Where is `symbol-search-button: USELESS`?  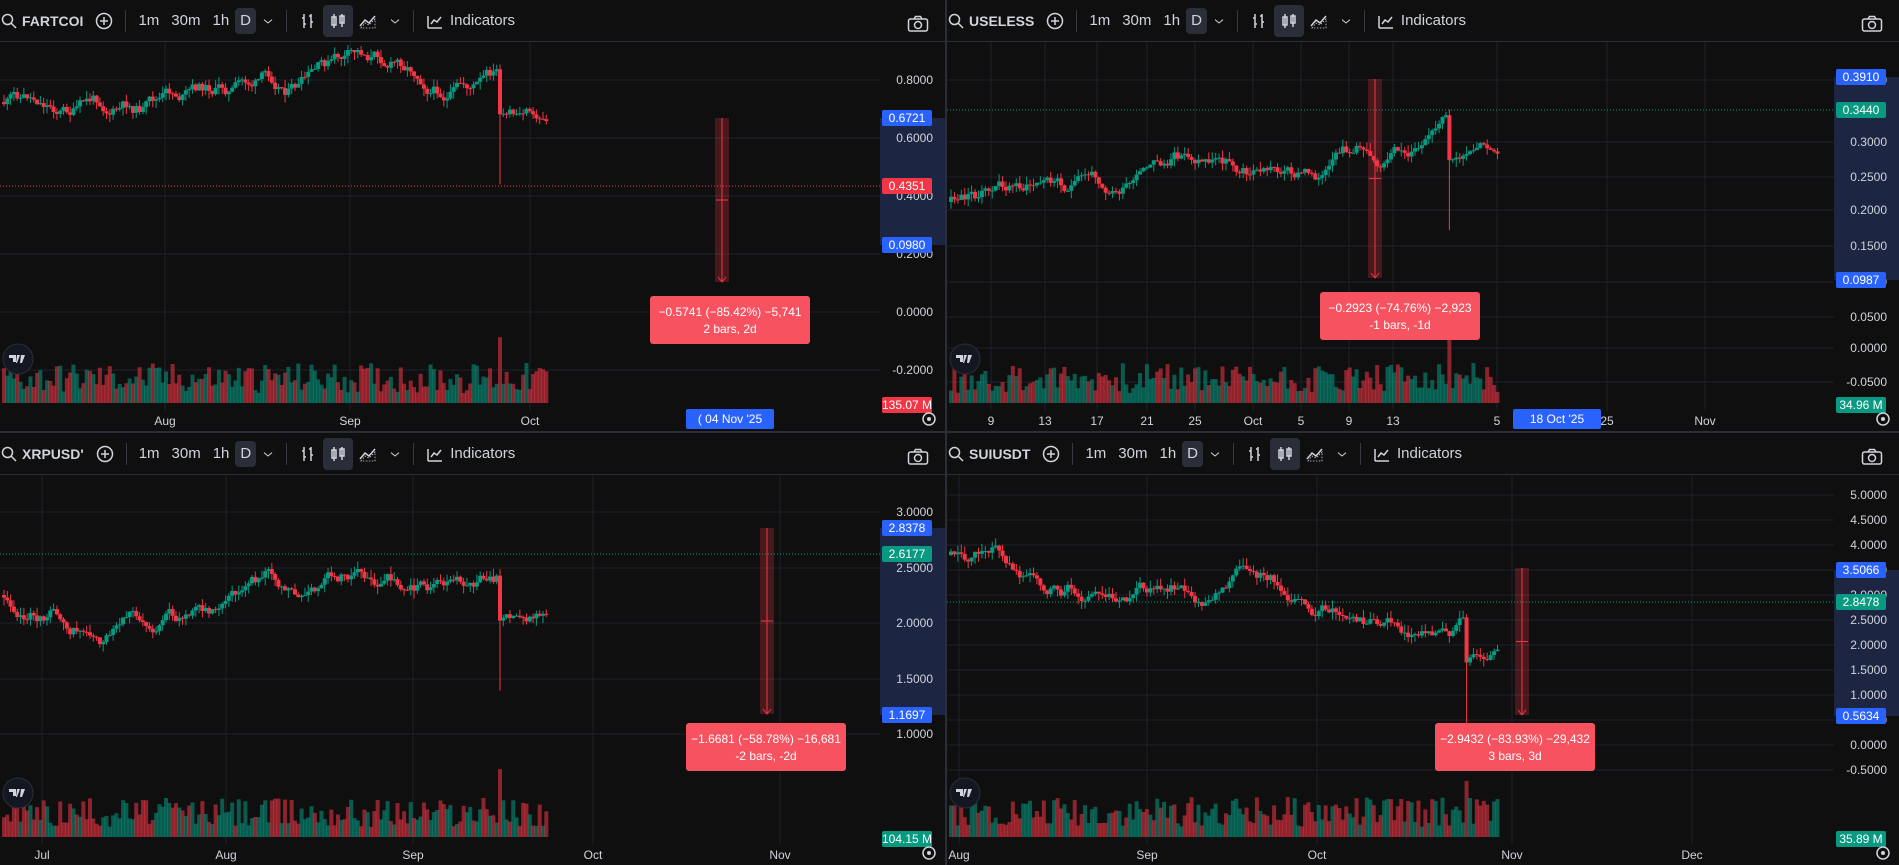 symbol-search-button: USELESS is located at coordinates (993, 21).